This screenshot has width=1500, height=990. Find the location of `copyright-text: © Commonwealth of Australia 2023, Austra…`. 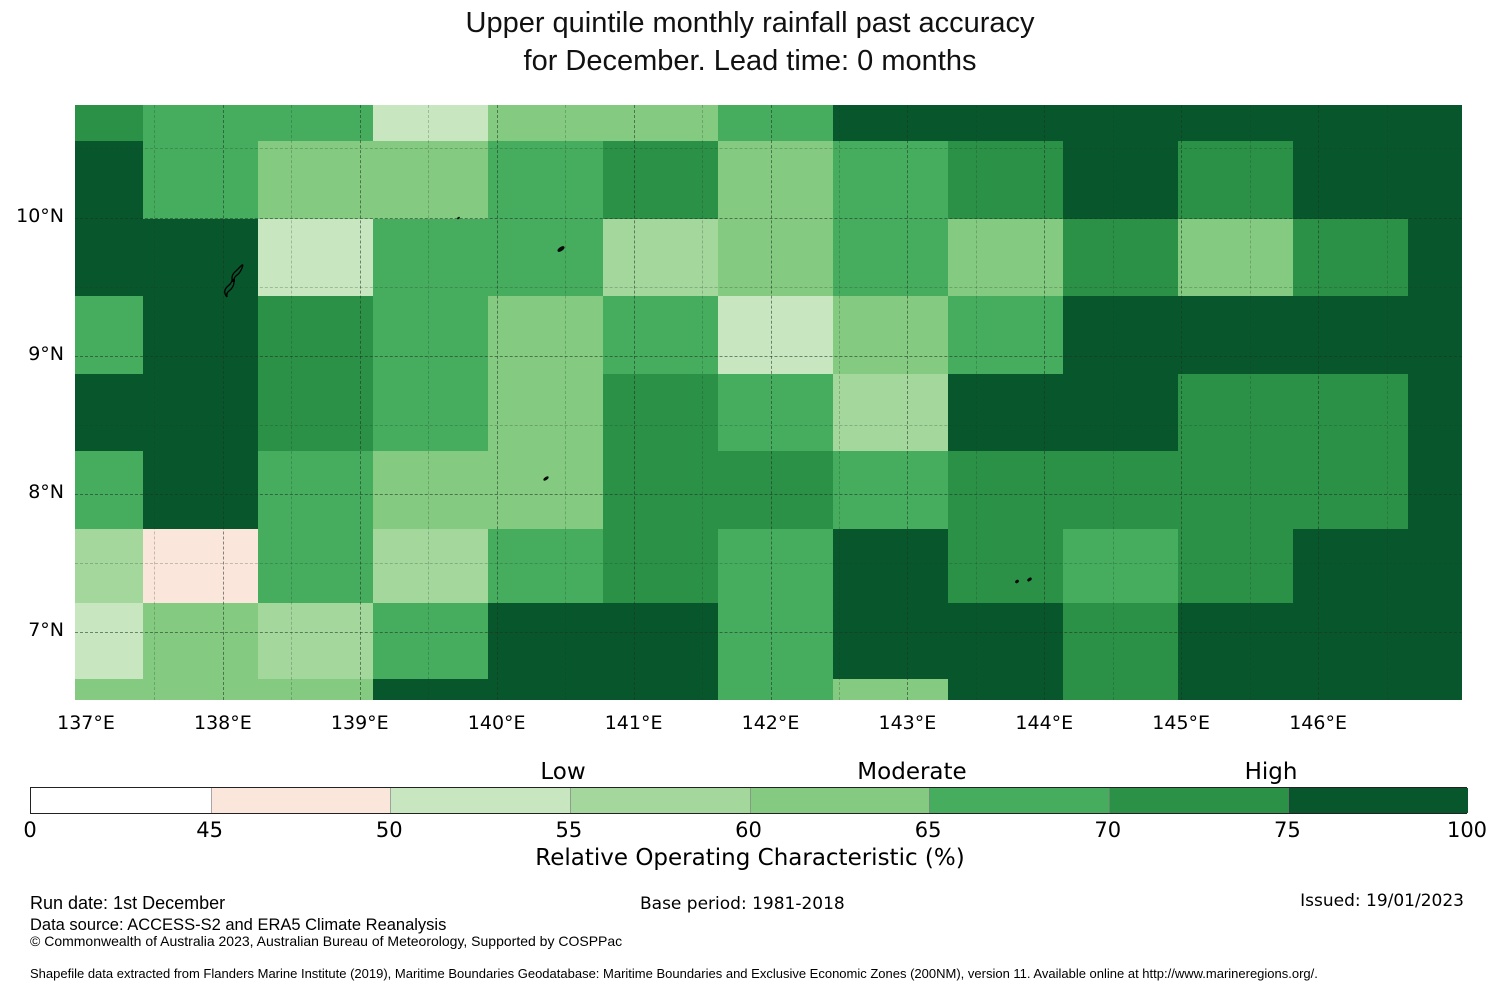

copyright-text: © Commonwealth of Australia 2023, Austra… is located at coordinates (326, 941).